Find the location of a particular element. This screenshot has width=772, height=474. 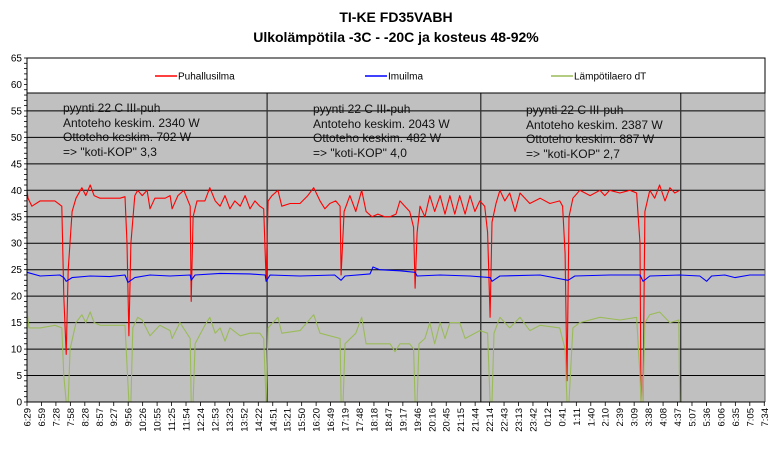

x-tick-label: 15:21 is located at coordinates (288, 420).